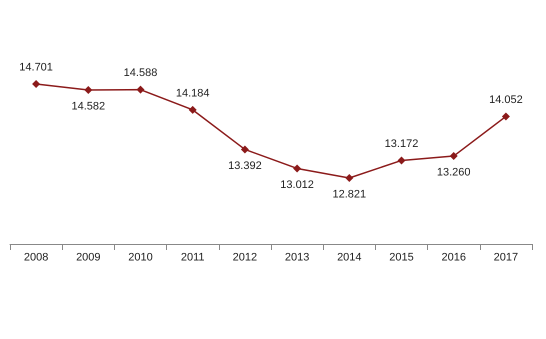 Image resolution: width=546 pixels, height=339 pixels. I want to click on x-tick-label: 2008, so click(36, 258).